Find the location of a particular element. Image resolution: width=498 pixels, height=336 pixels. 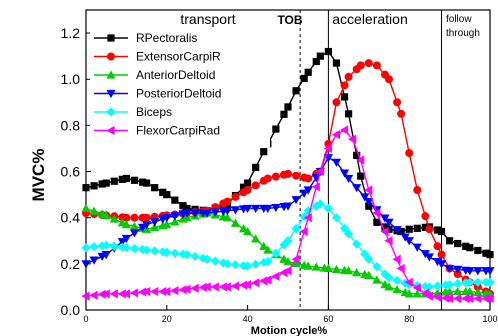

y-tick-label: 1.2 is located at coordinates (71, 33).